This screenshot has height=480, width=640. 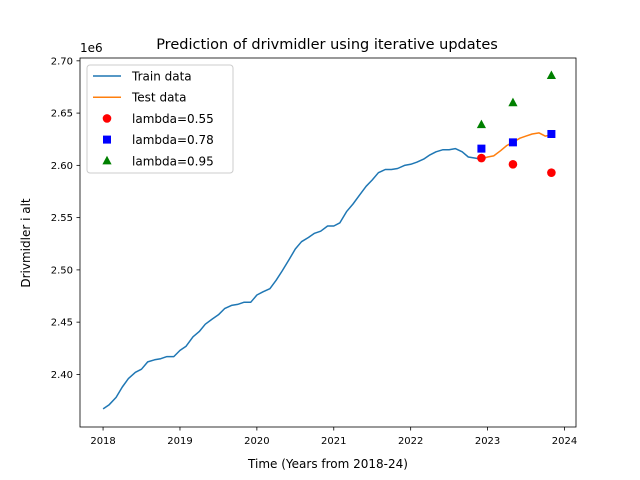 What do you see at coordinates (62, 218) in the screenshot?
I see `y-tick-label: 2.55` at bounding box center [62, 218].